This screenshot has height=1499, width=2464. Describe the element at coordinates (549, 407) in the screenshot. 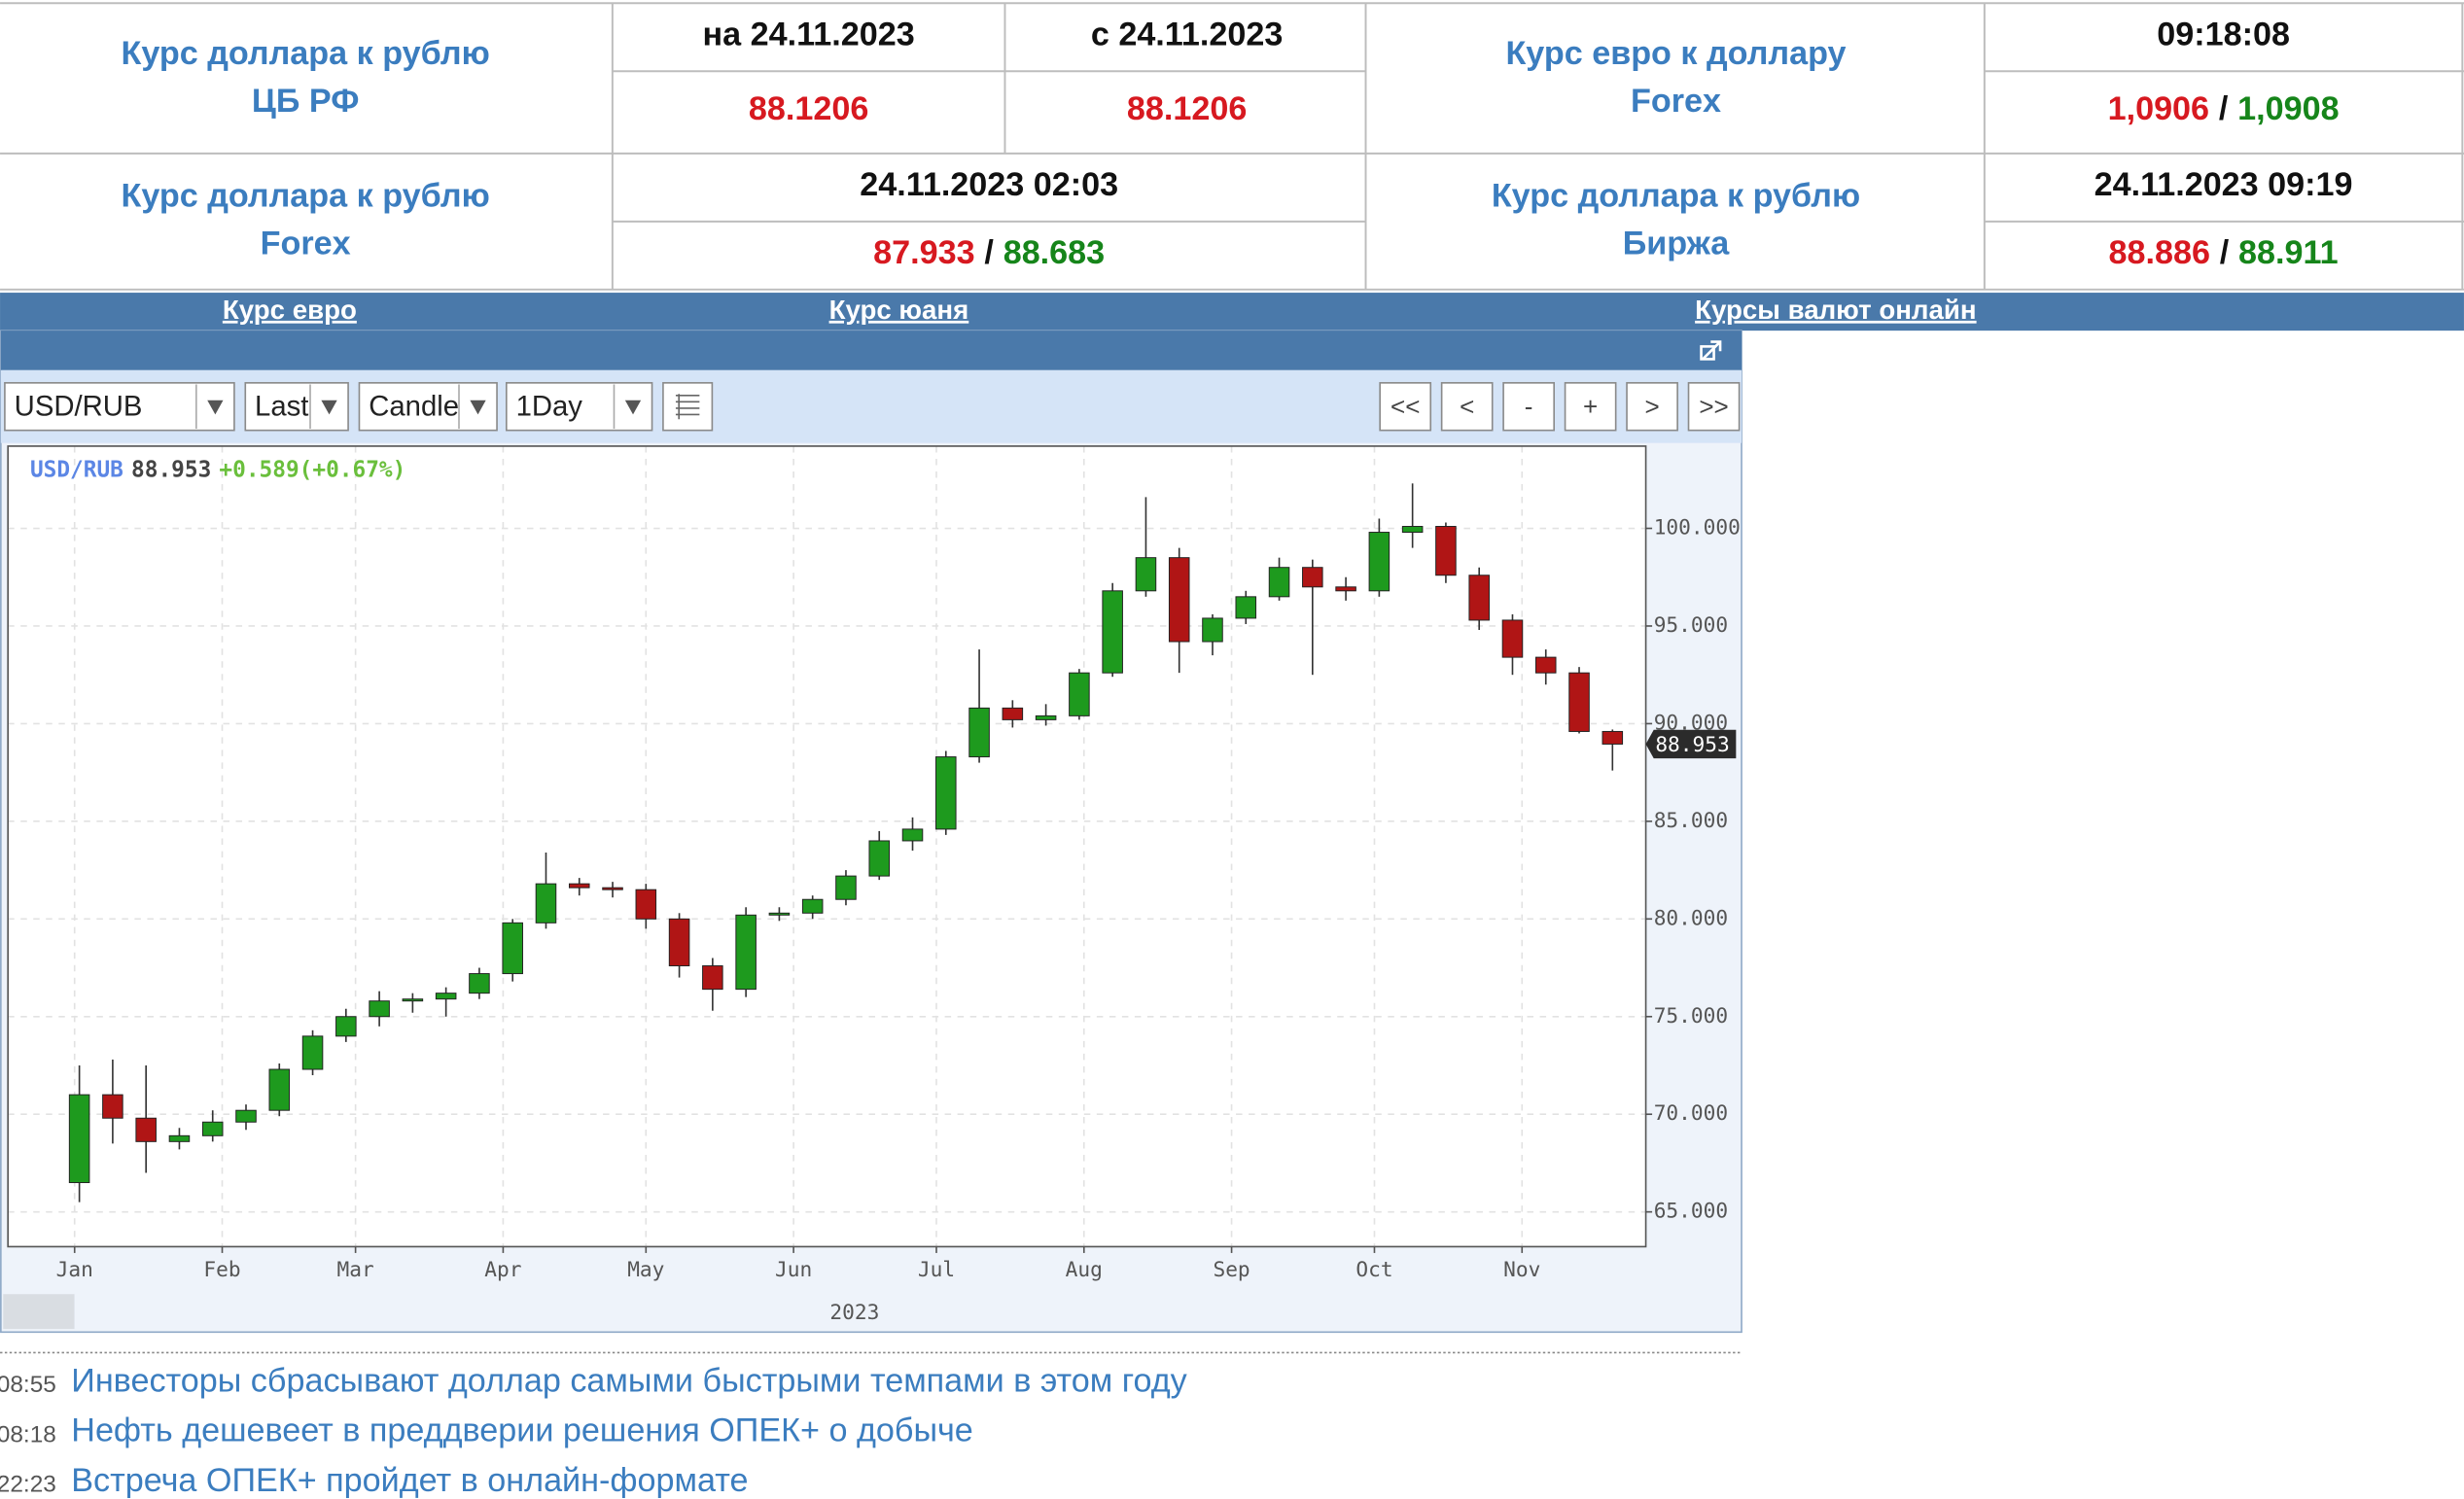

I see `dropdown-value: 1Day` at that location.